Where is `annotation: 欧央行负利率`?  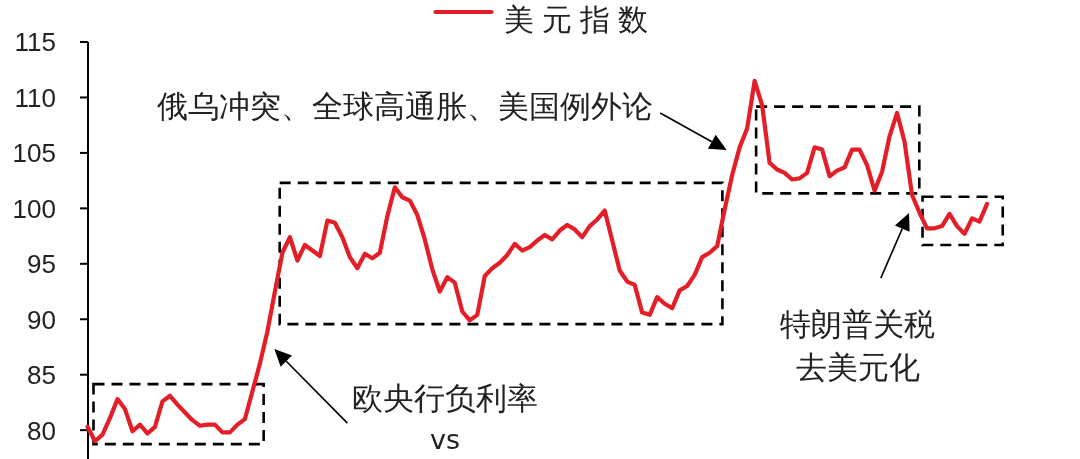
annotation: 欧央行负利率 is located at coordinates (445, 398).